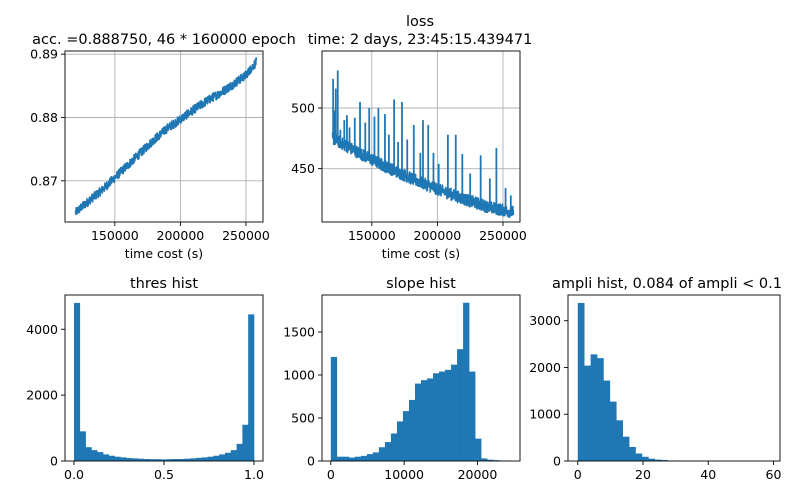  Describe the element at coordinates (545, 414) in the screenshot. I see `ampli-hist-ytick-label: 1000` at that location.